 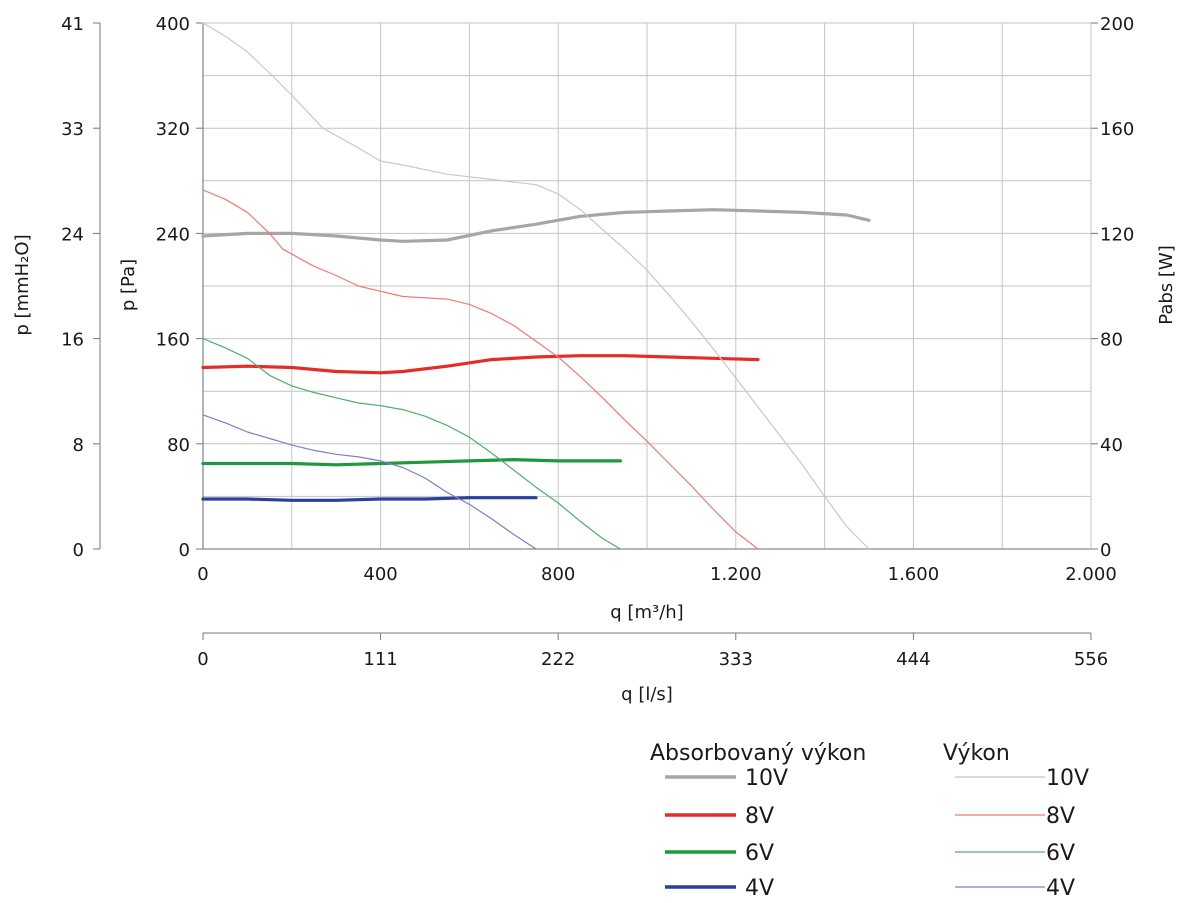 I want to click on y-tick-label: 240, so click(x=173, y=234).